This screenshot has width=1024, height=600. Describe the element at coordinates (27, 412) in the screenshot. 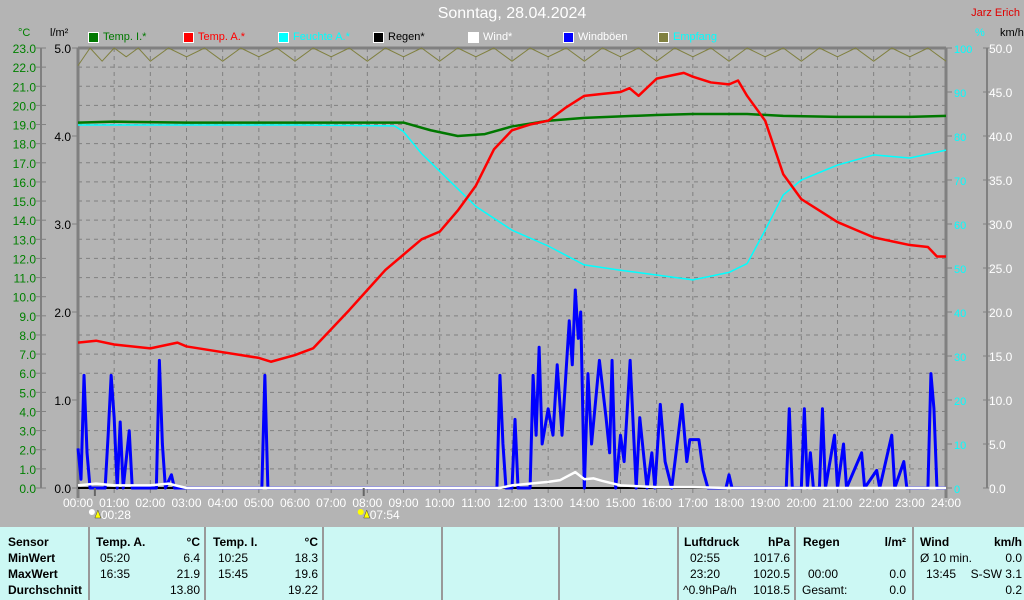

I see `temp-tick-label: 4.0` at that location.